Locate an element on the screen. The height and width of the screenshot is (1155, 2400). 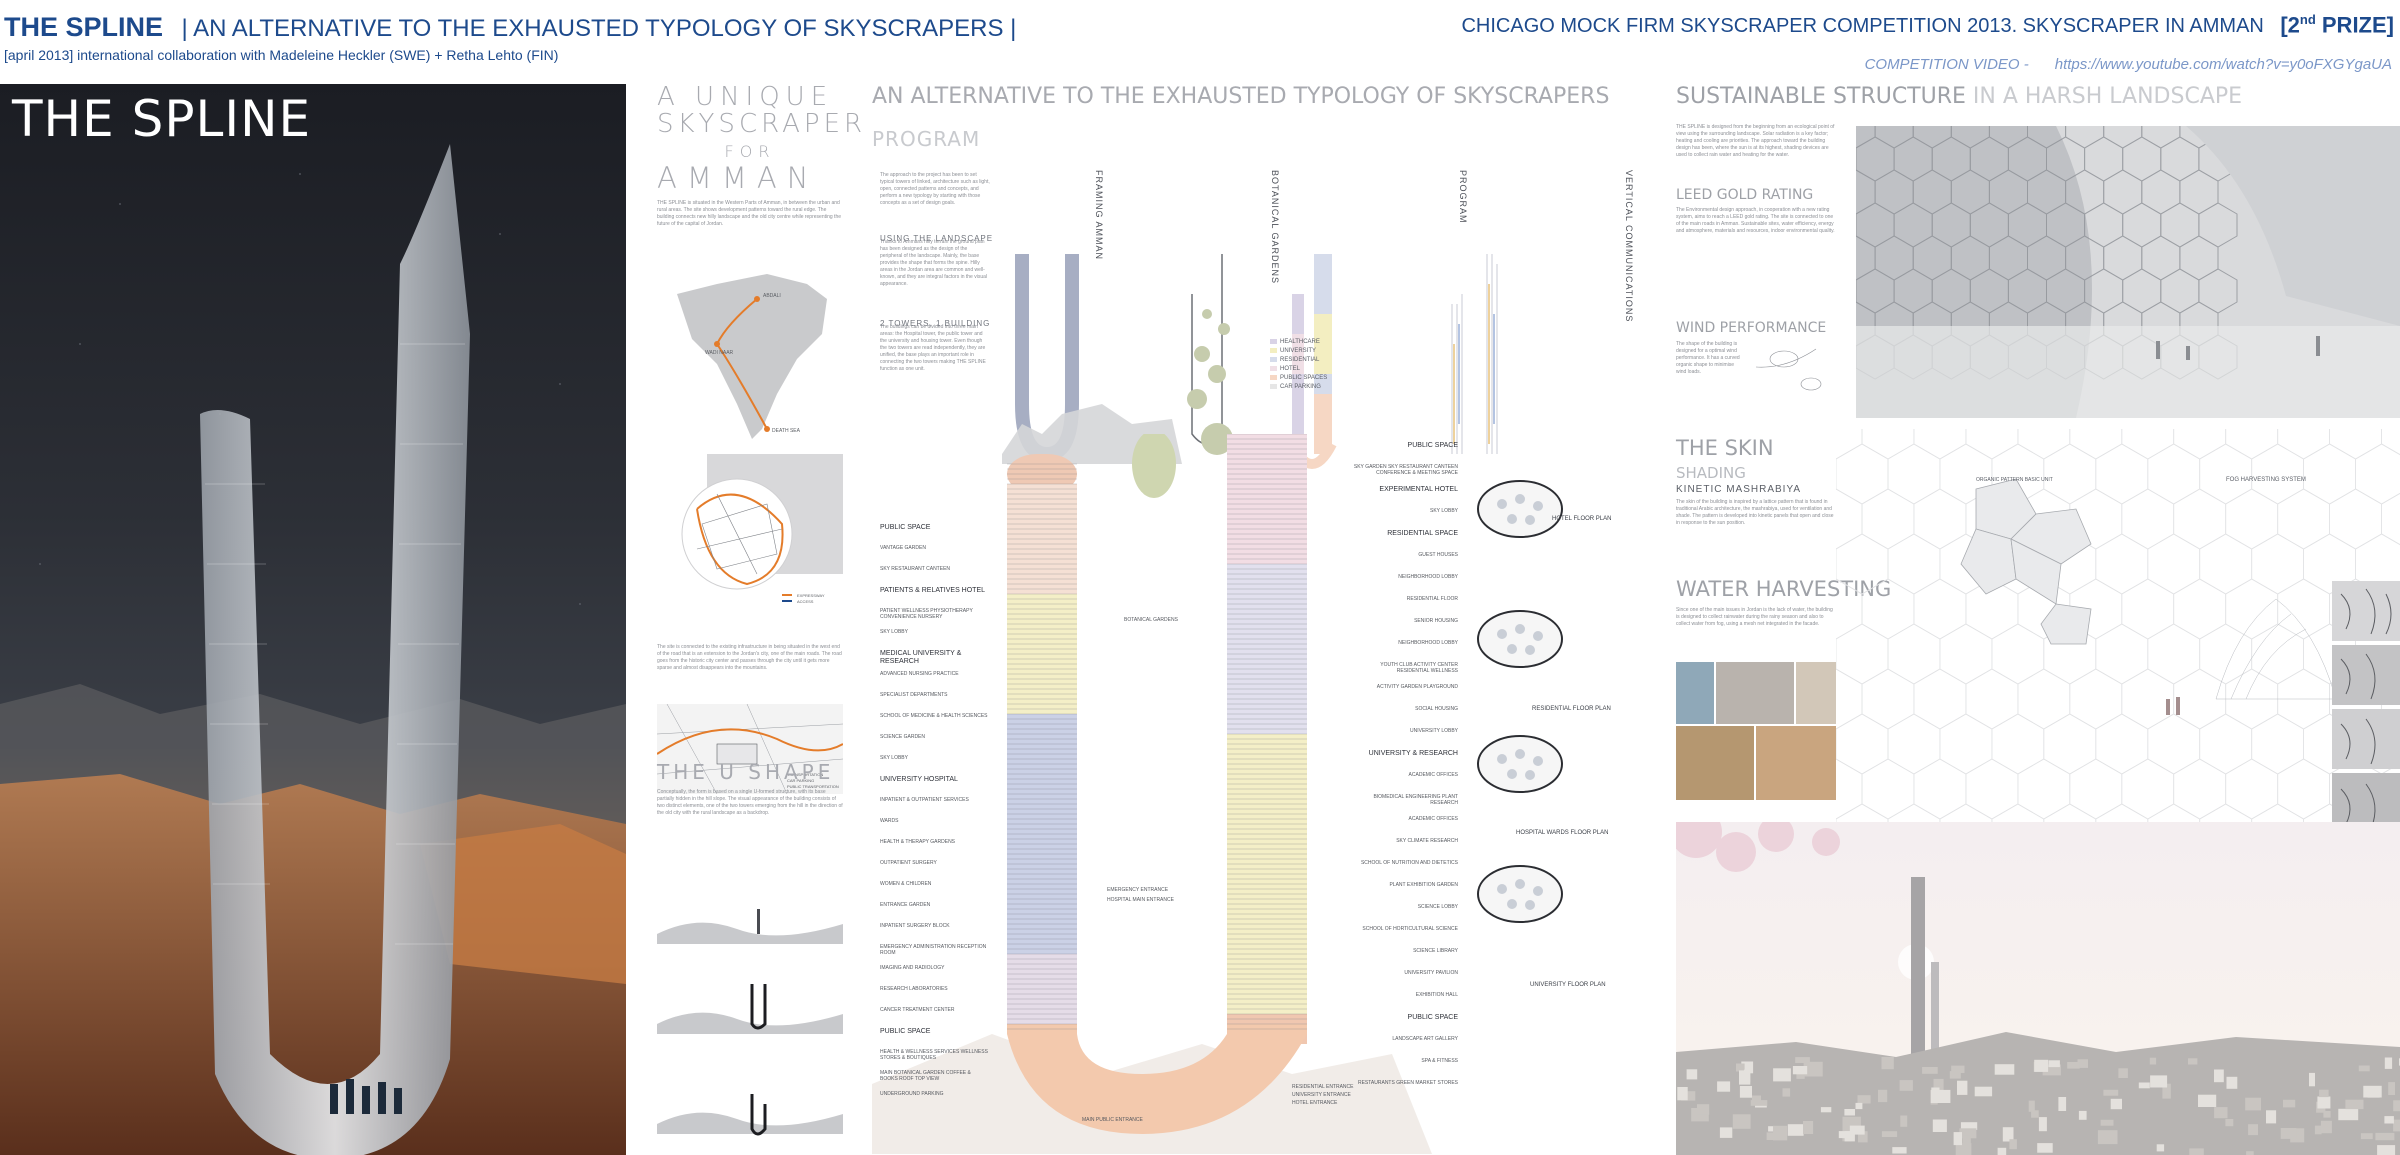
program-u is located at coordinates (1312, 361).